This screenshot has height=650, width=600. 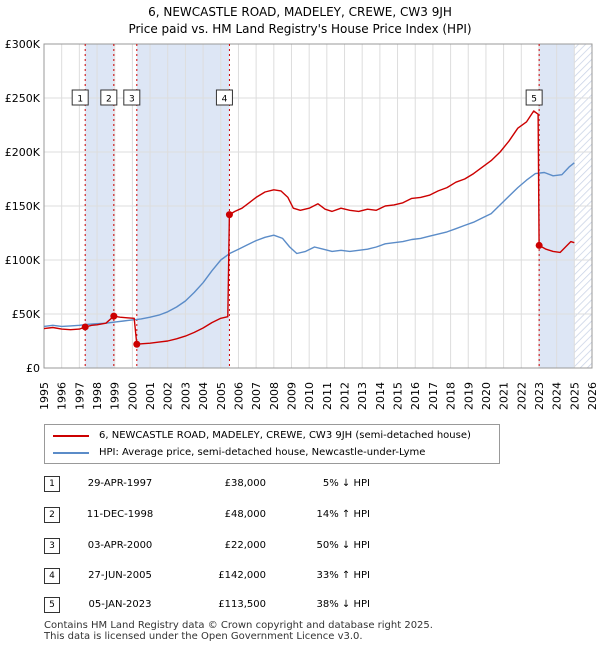 I want to click on legend-swatch-price, so click(x=71, y=436).